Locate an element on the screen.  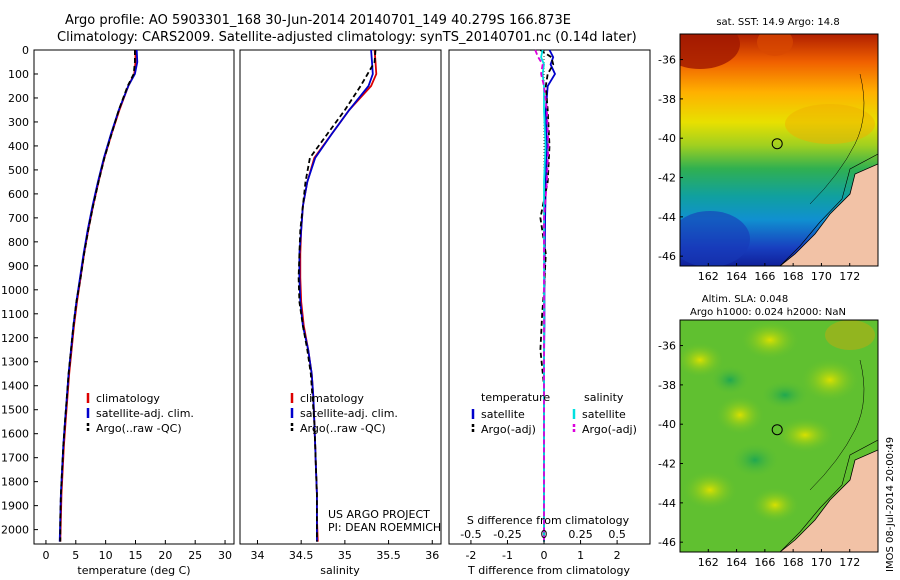
x-tick-label: -1 is located at coordinates (507, 555).